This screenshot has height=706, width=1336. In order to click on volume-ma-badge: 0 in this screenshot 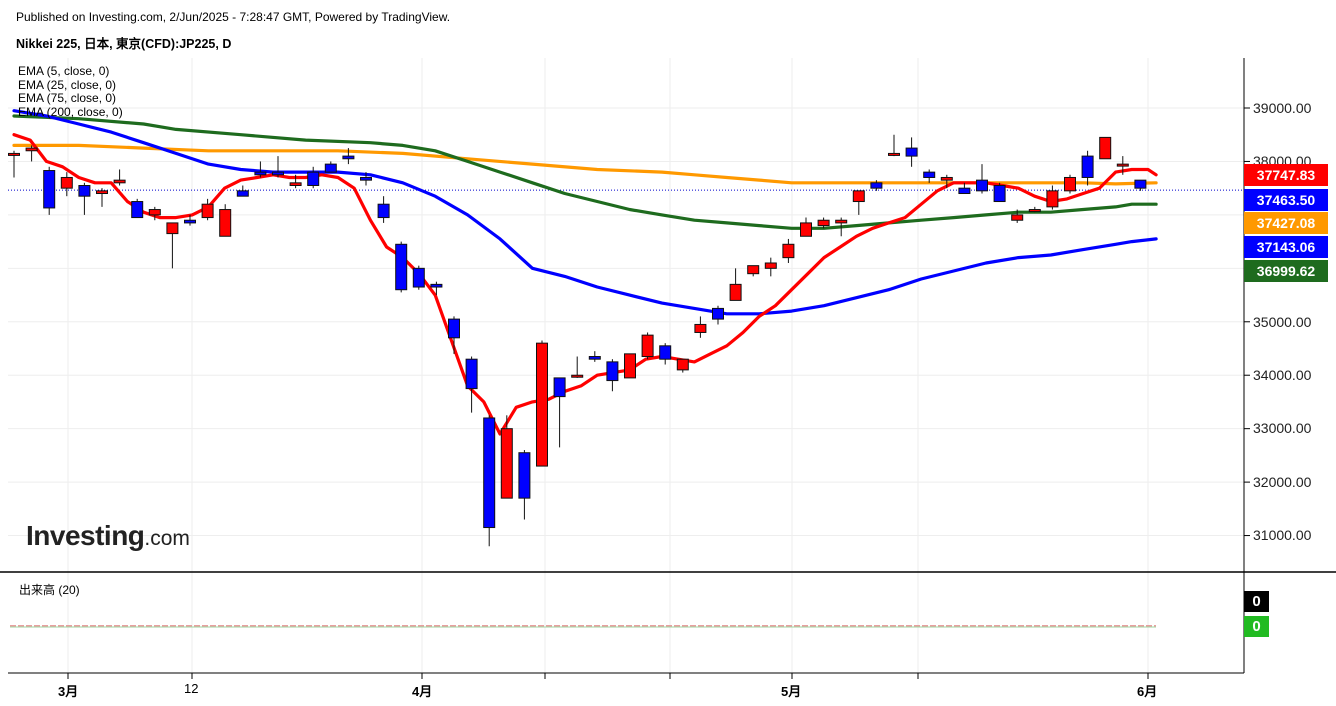, I will do `click(1256, 626)`.